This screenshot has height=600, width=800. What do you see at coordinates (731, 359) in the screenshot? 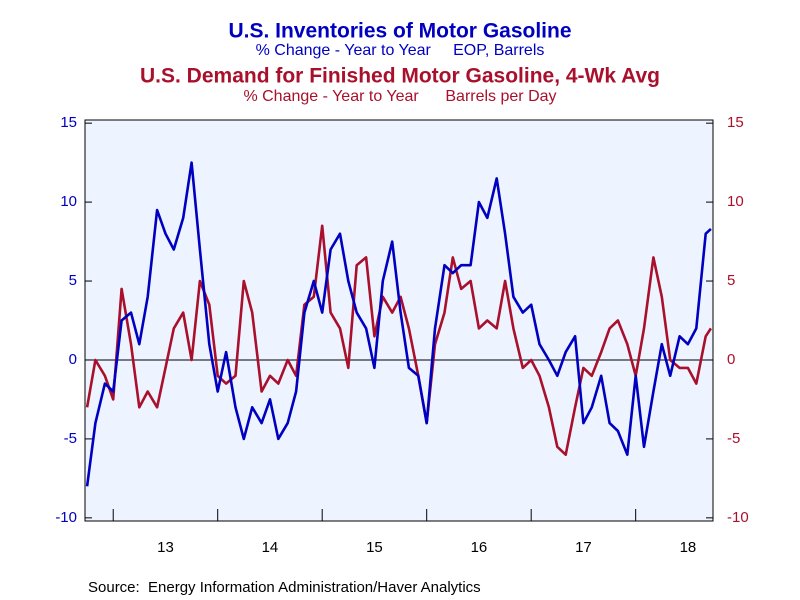
I see `y2-tick-label: 0` at bounding box center [731, 359].